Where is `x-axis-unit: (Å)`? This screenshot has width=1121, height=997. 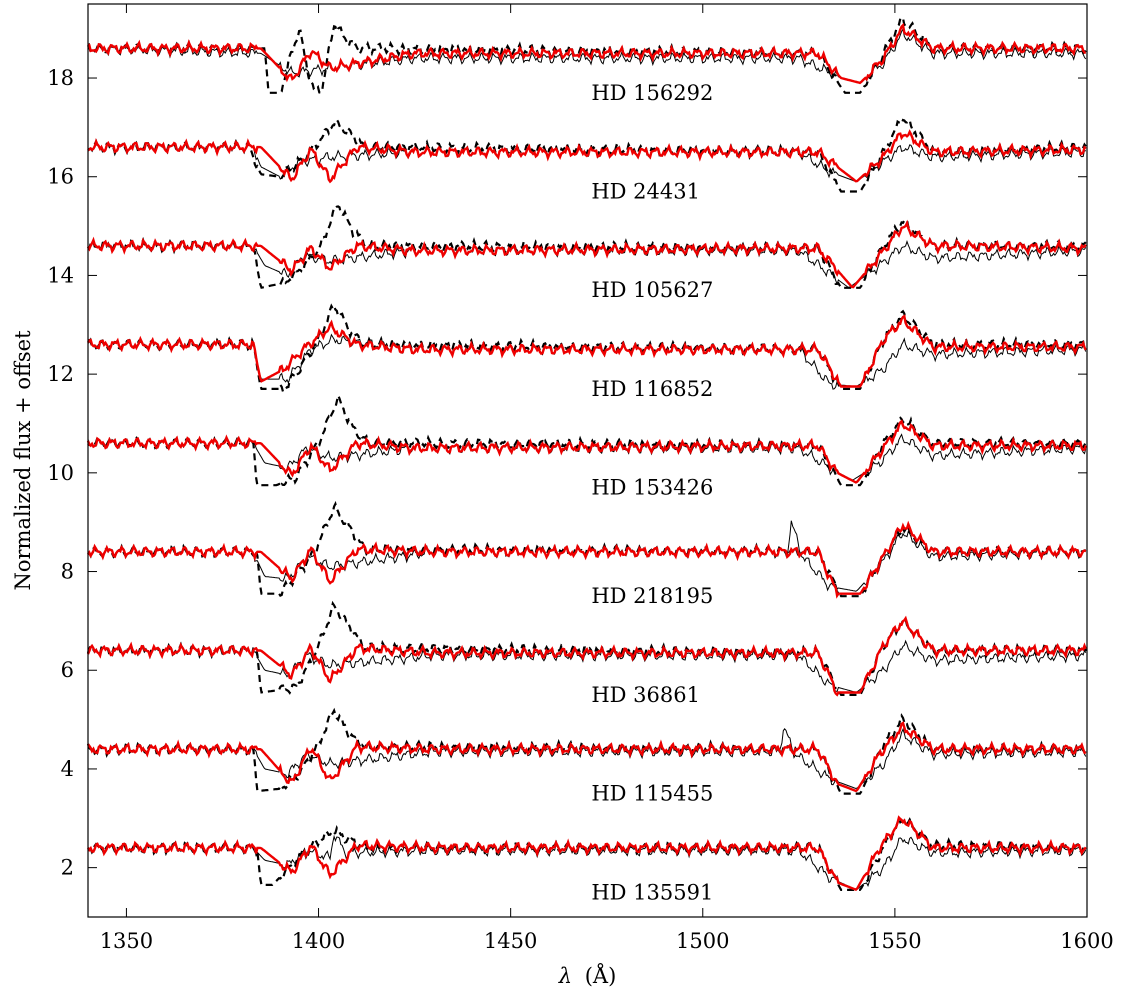 x-axis-unit: (Å) is located at coordinates (601, 975).